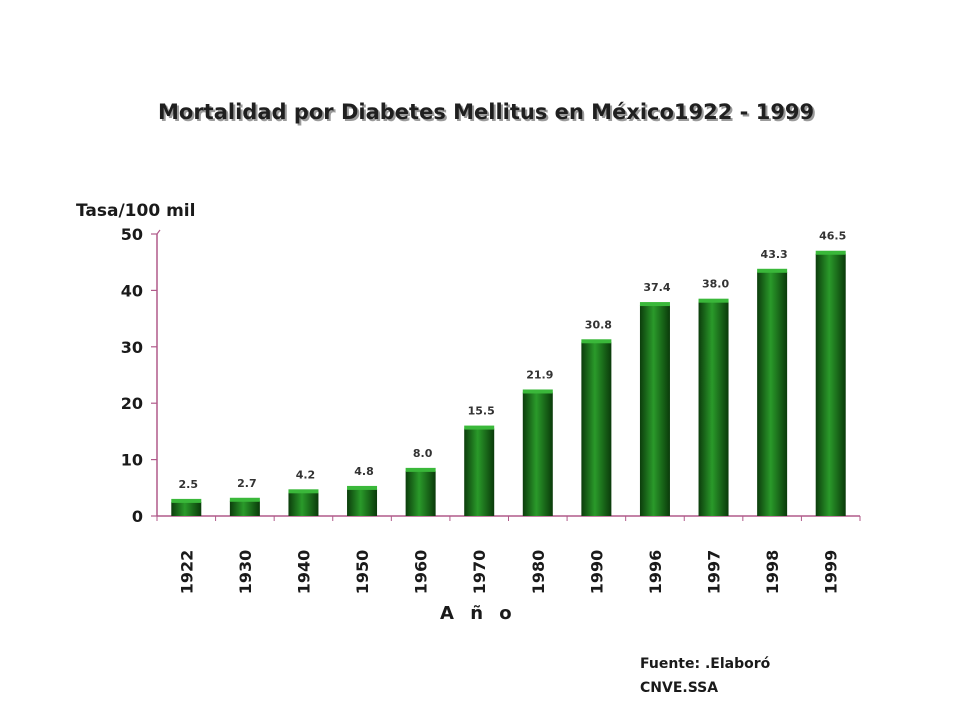  Describe the element at coordinates (364, 471) in the screenshot. I see `value-label-1950: 4.8` at that location.